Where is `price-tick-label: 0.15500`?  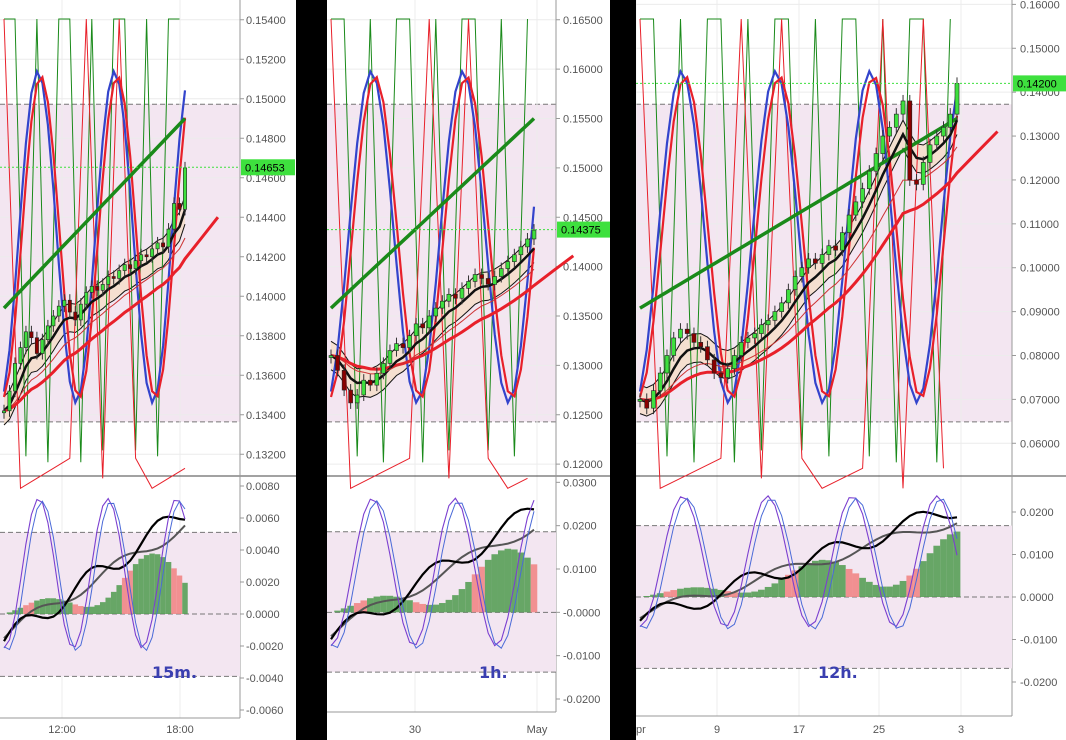 price-tick-label: 0.15500 is located at coordinates (583, 120).